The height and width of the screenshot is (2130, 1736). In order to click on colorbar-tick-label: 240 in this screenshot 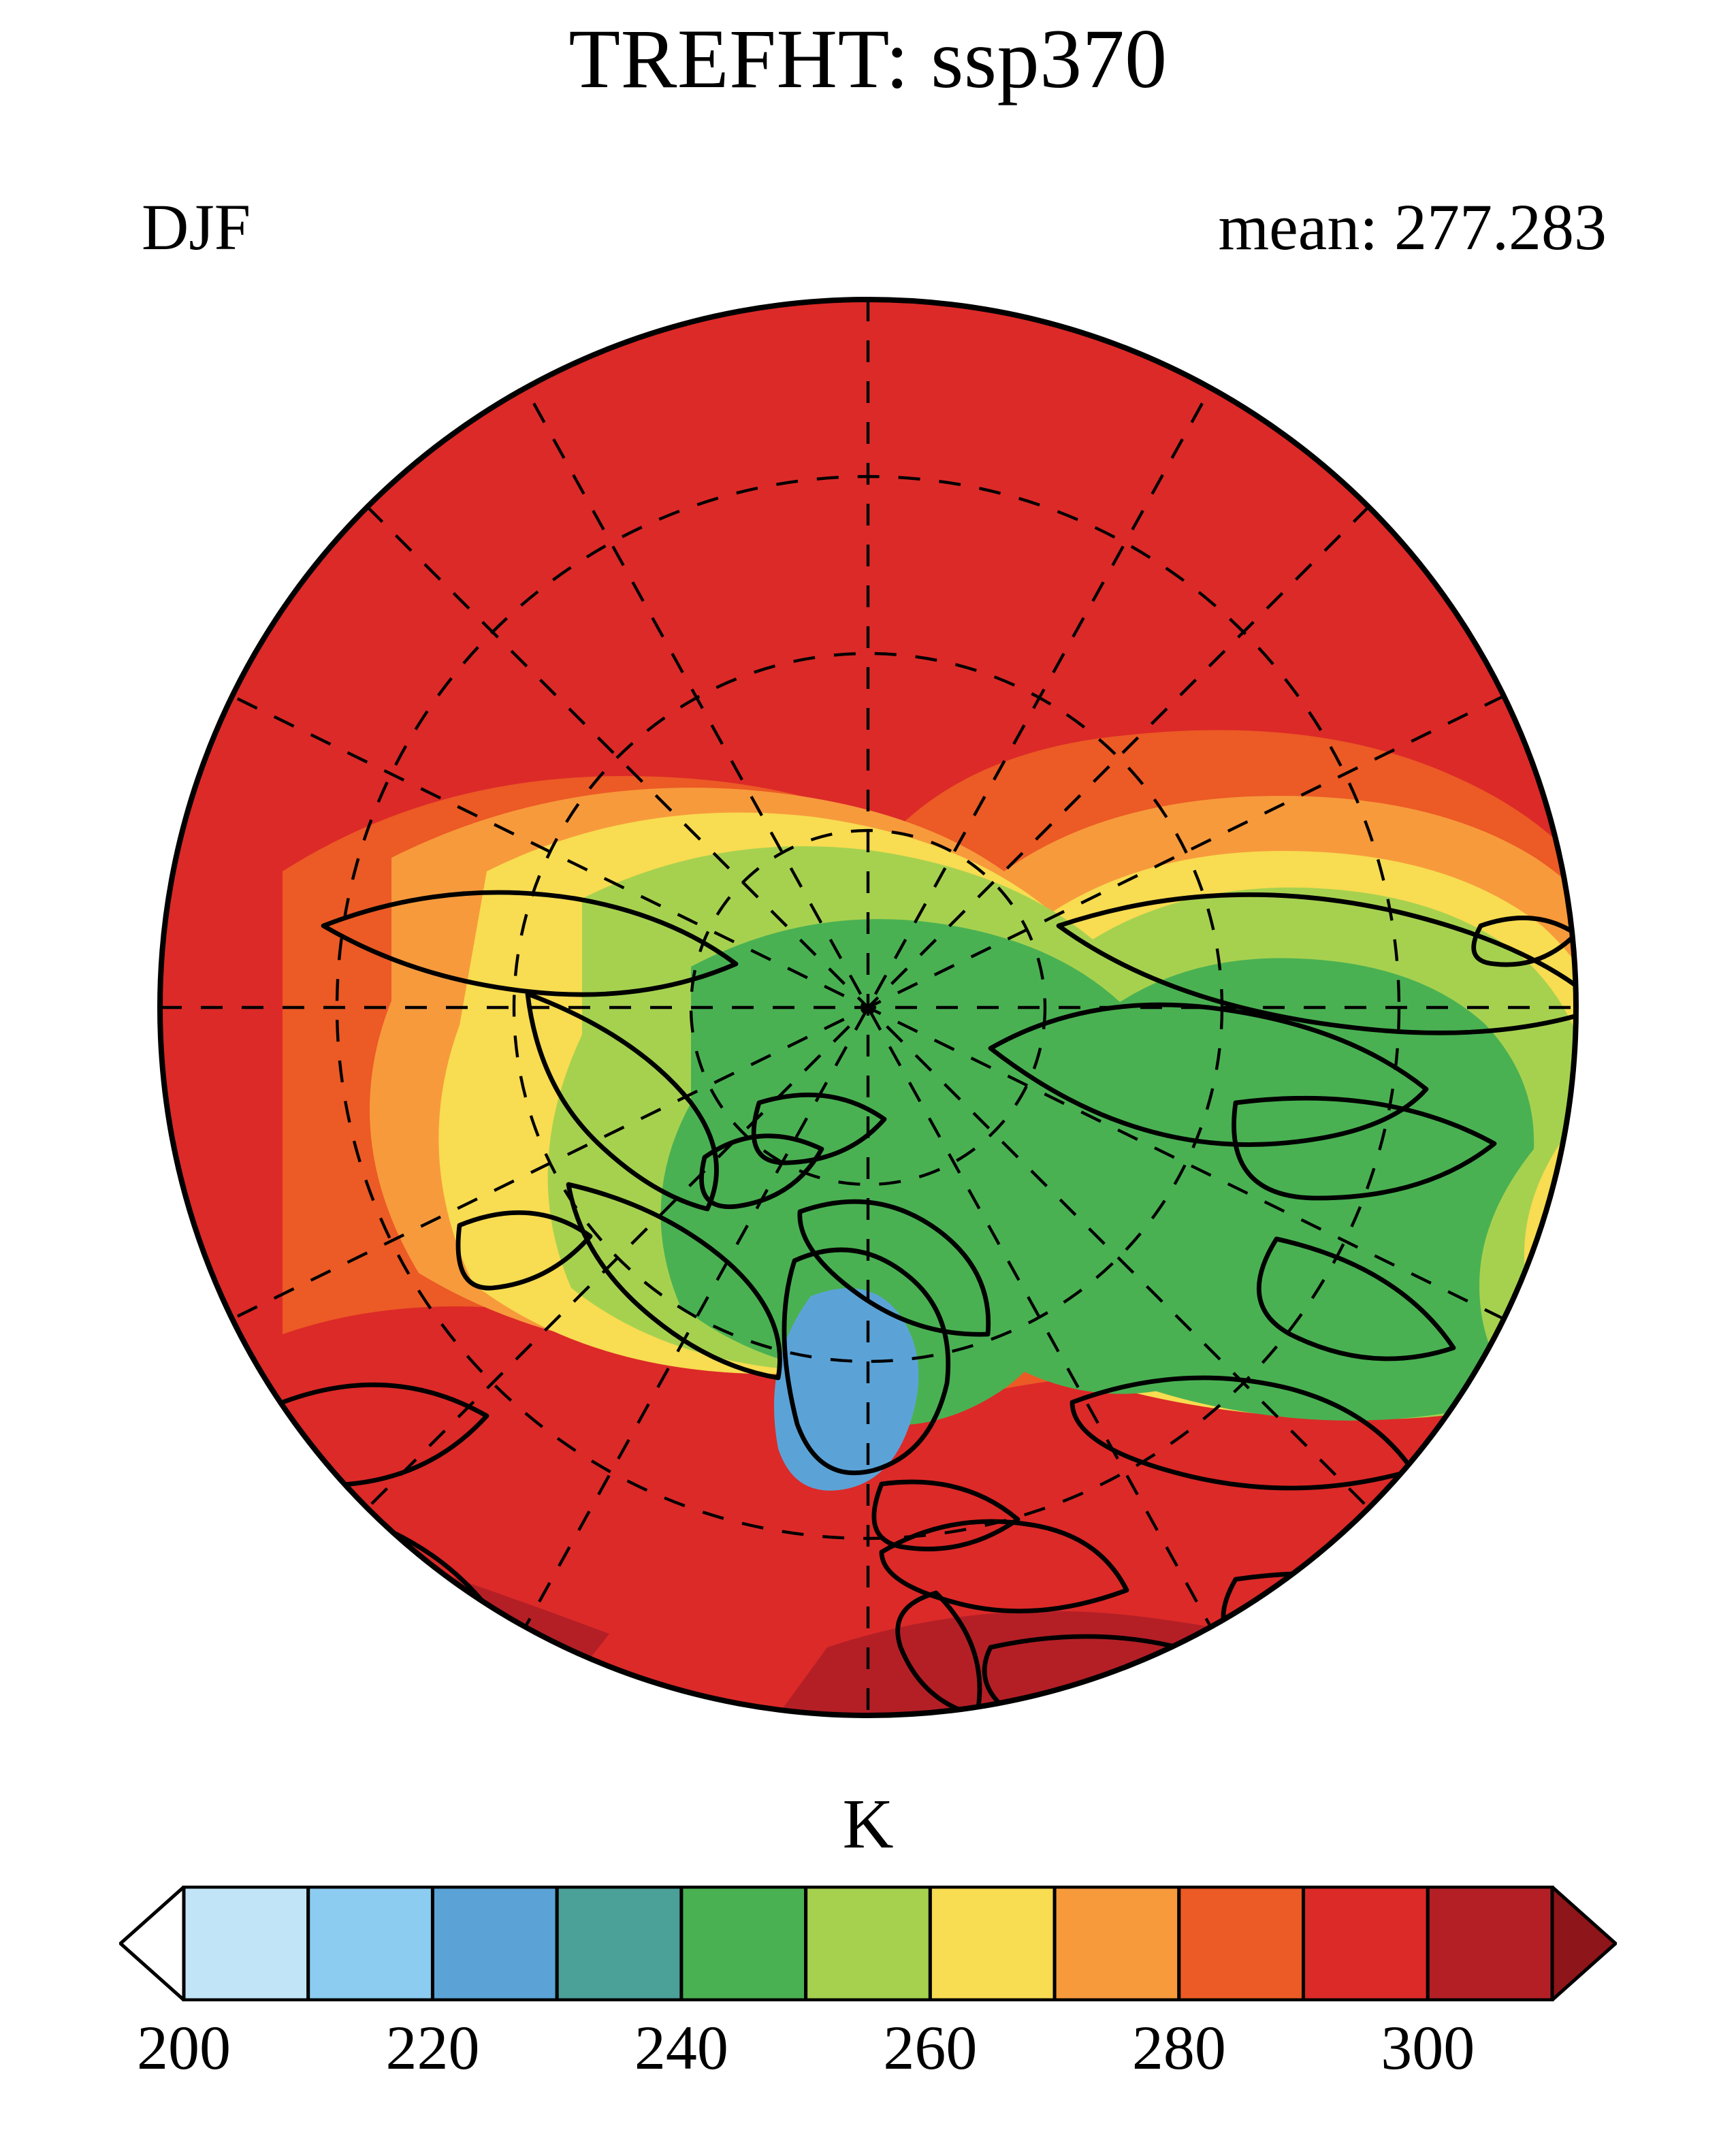, I will do `click(681, 2047)`.